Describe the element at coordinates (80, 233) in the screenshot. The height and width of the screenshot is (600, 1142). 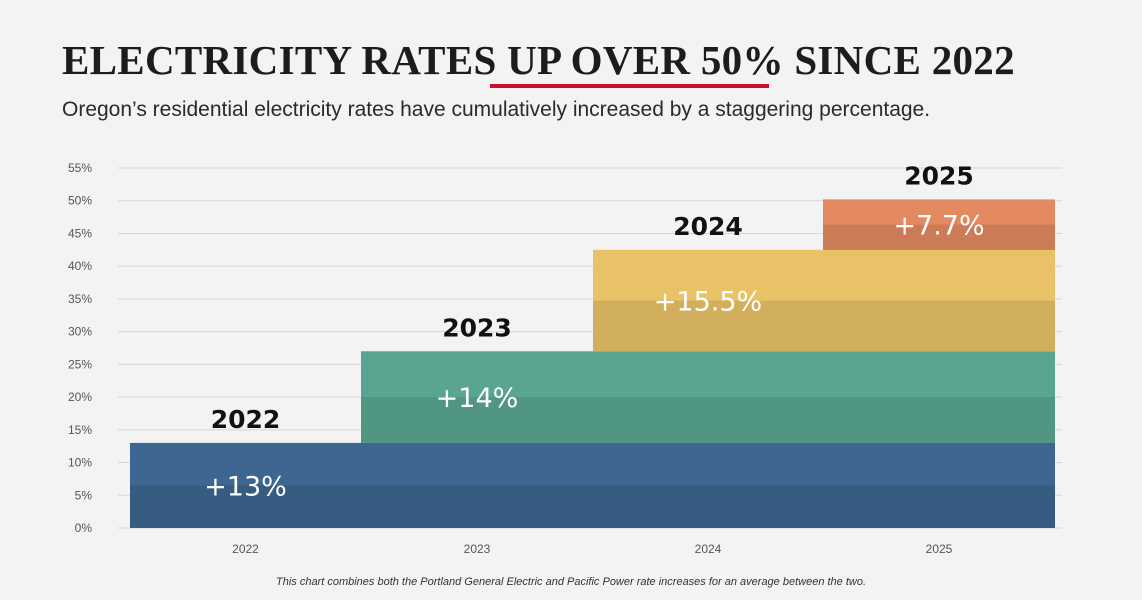
I see `y-tick-label: 45%` at that location.